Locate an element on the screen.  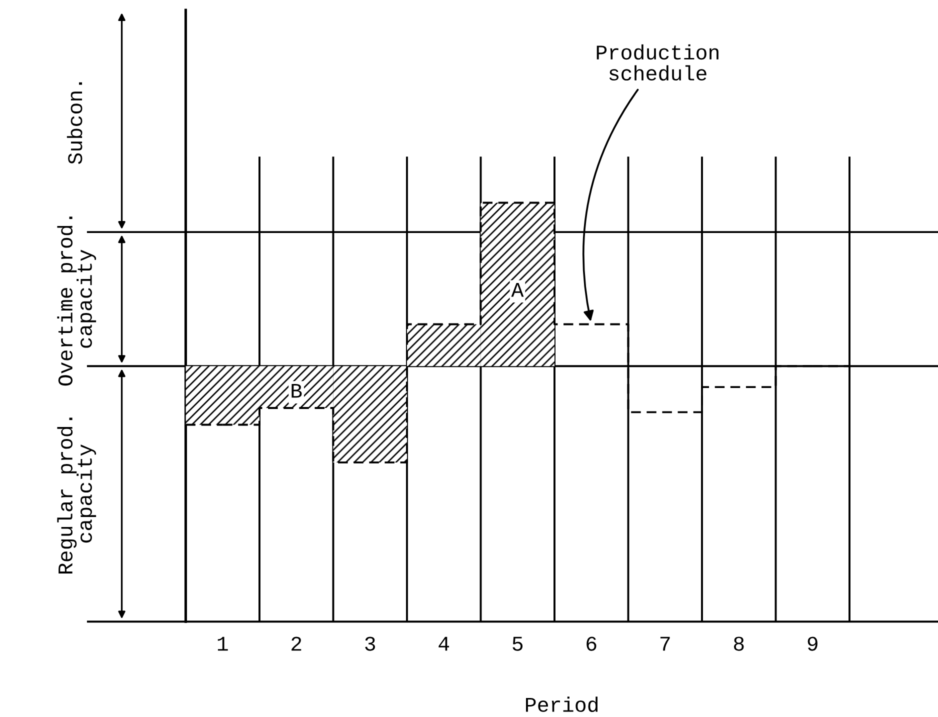
annotation: Production schedule is located at coordinates (657, 62).